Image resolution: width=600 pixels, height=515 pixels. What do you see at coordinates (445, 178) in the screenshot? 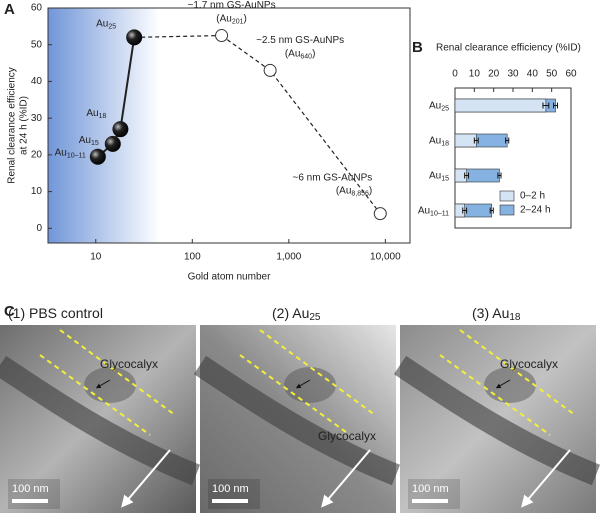
I see `category-label-part: 15` at bounding box center [445, 178].